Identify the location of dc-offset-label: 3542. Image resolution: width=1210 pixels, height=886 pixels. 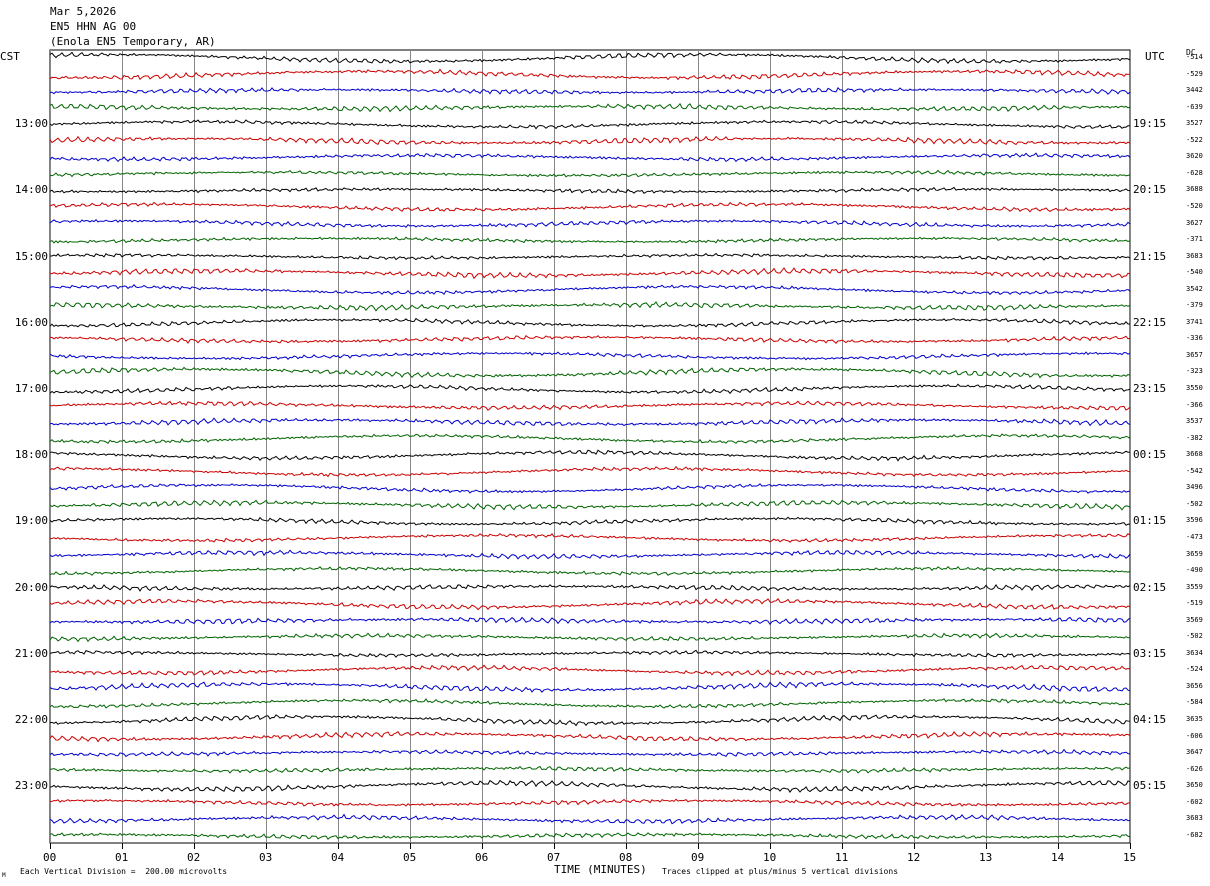
(1194, 288).